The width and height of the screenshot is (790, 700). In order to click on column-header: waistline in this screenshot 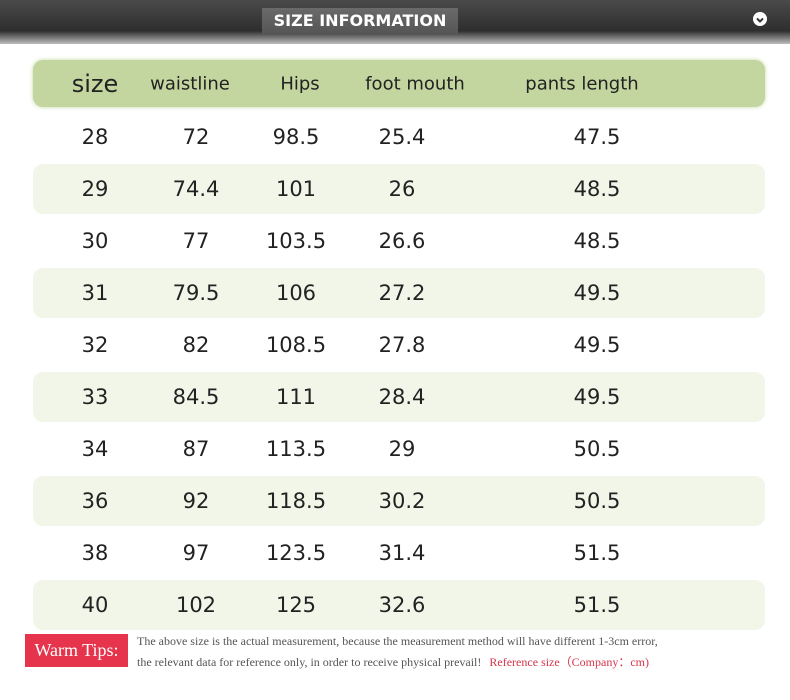, I will do `click(190, 84)`.